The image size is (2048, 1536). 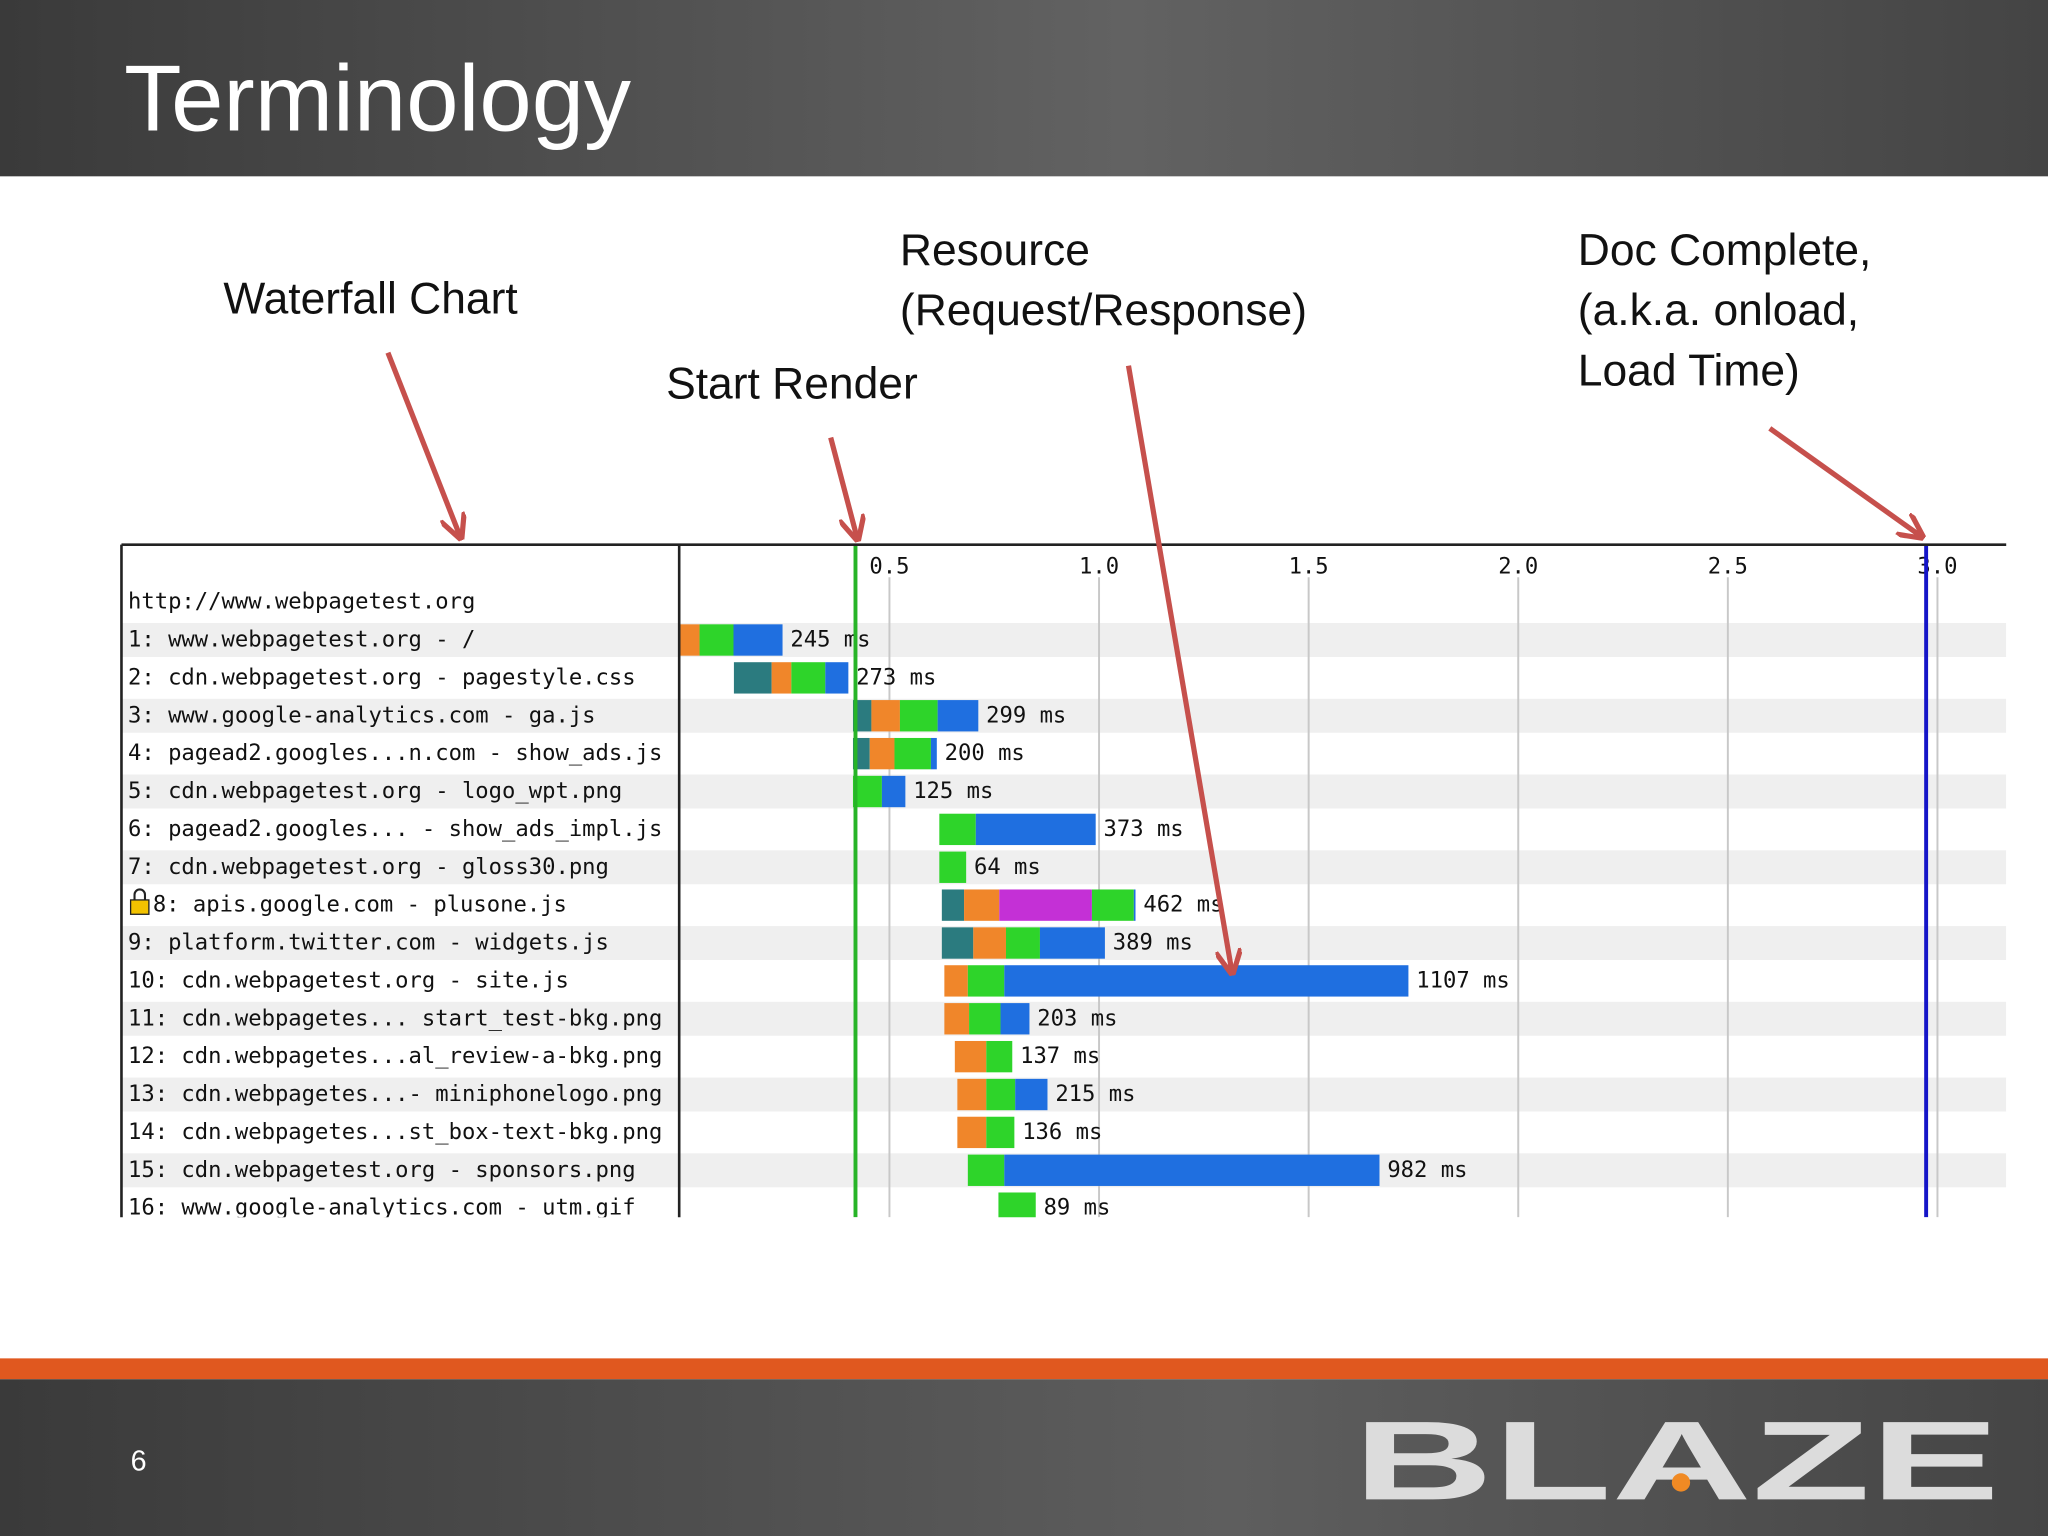 What do you see at coordinates (889, 566) in the screenshot?
I see `x-tick-label: 0.5` at bounding box center [889, 566].